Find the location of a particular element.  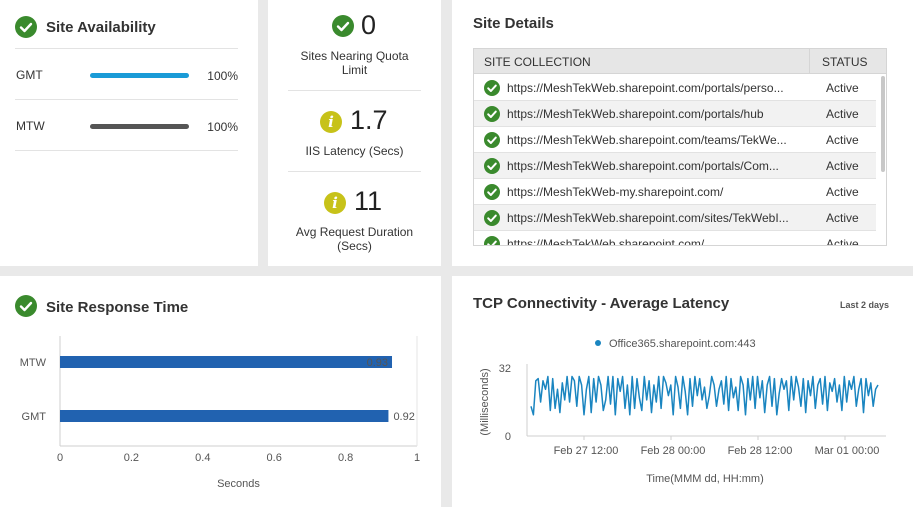

metric-label: Sites Nearing Quota Limit is located at coordinates (354, 63).